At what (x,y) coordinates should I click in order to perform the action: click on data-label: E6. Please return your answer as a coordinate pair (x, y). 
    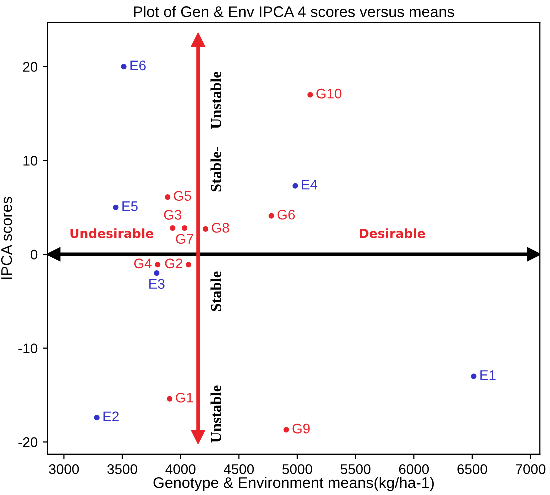
    Looking at the image, I should click on (138, 65).